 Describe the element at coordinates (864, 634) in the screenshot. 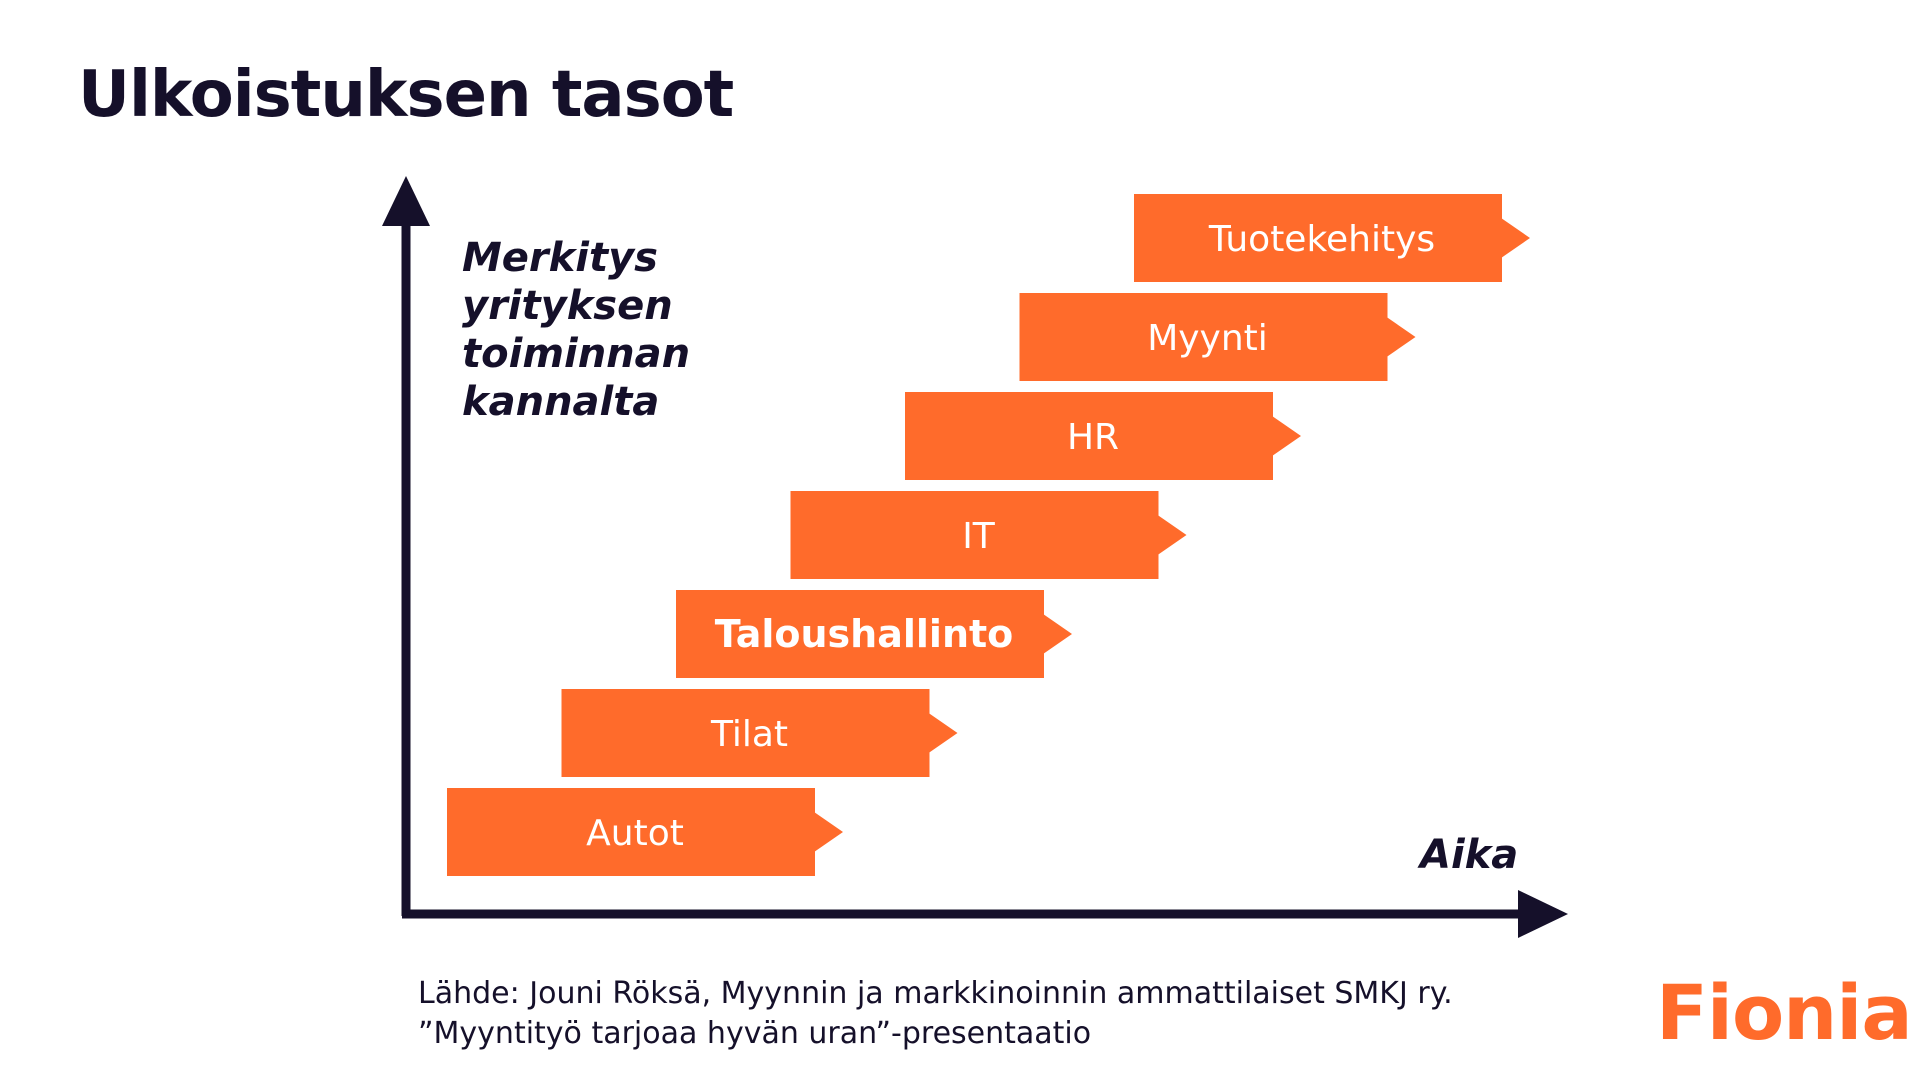

I see `step-label: Taloushallinto` at that location.